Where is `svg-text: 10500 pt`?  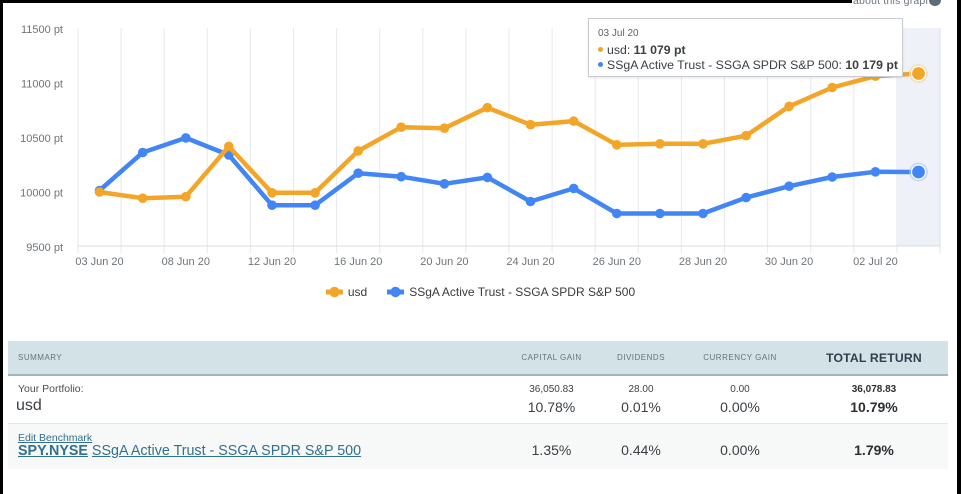
svg-text: 10500 pt is located at coordinates (41, 139).